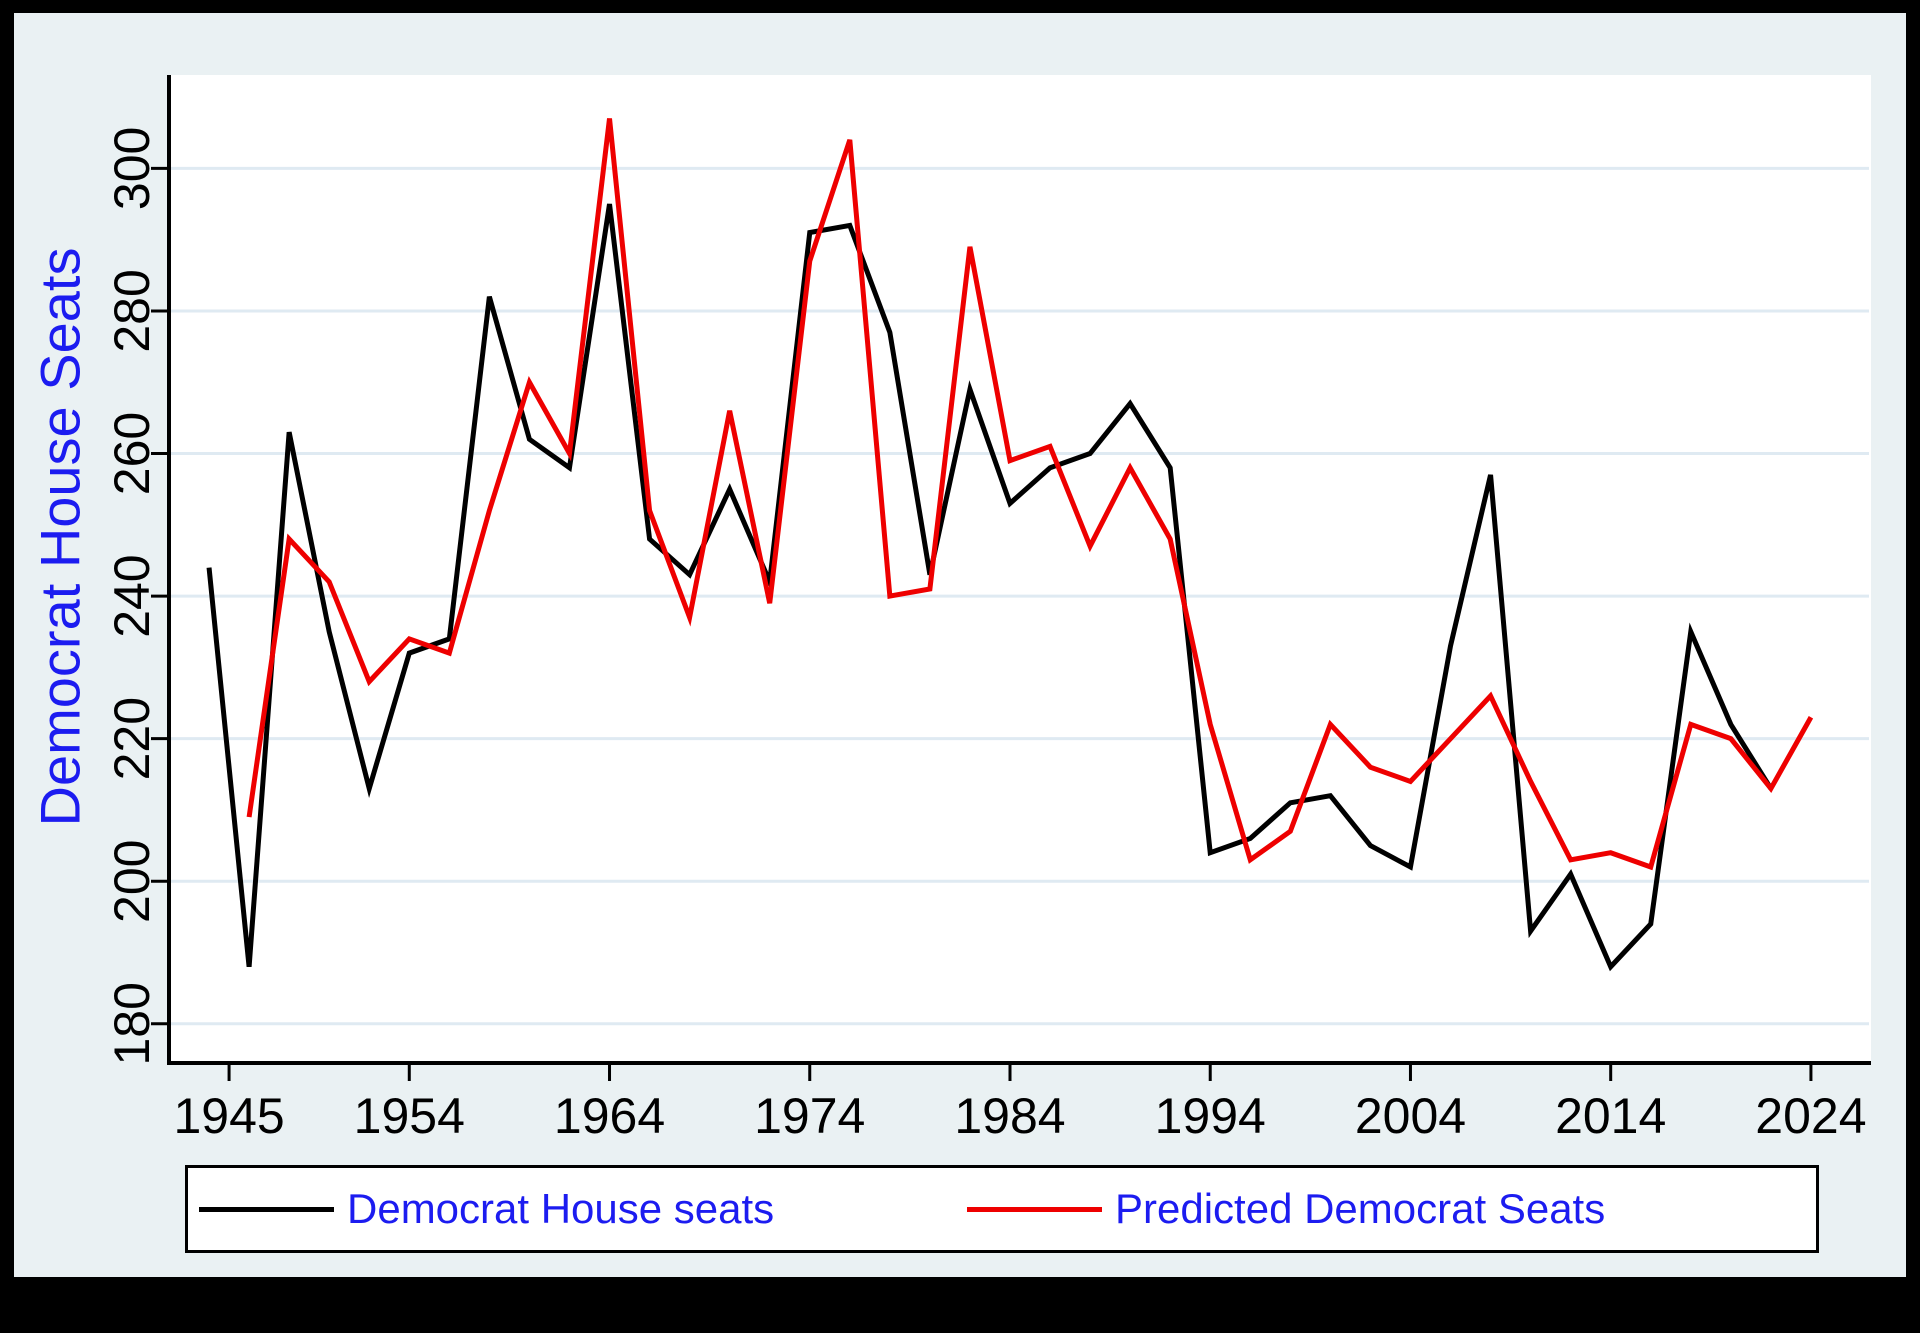  Describe the element at coordinates (266, 1209) in the screenshot. I see `legend-line-actual` at that location.